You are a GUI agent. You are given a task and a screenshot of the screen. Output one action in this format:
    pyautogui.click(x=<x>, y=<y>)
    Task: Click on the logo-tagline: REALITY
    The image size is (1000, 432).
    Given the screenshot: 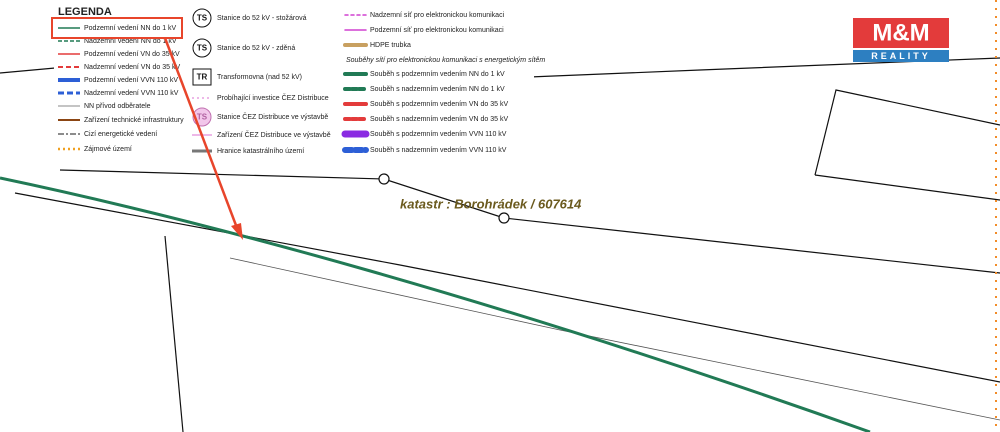 What is the action you would take?
    pyautogui.click(x=901, y=56)
    